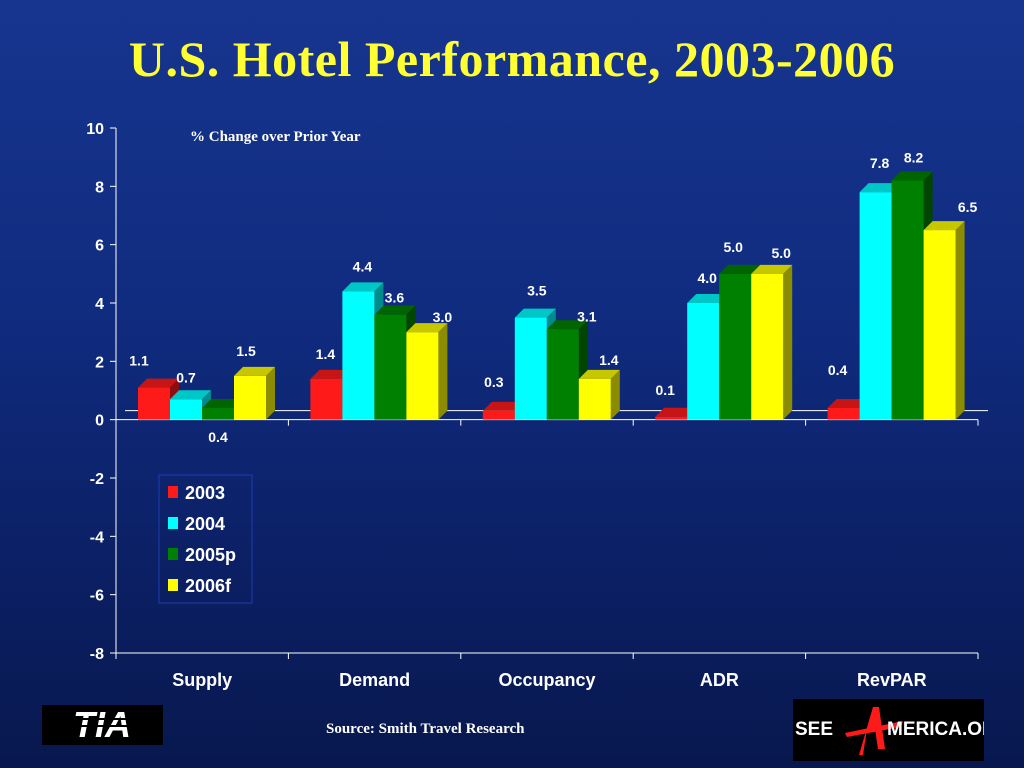 This screenshot has width=1024, height=768. What do you see at coordinates (99, 304) in the screenshot?
I see `y-tick-label: 4` at bounding box center [99, 304].